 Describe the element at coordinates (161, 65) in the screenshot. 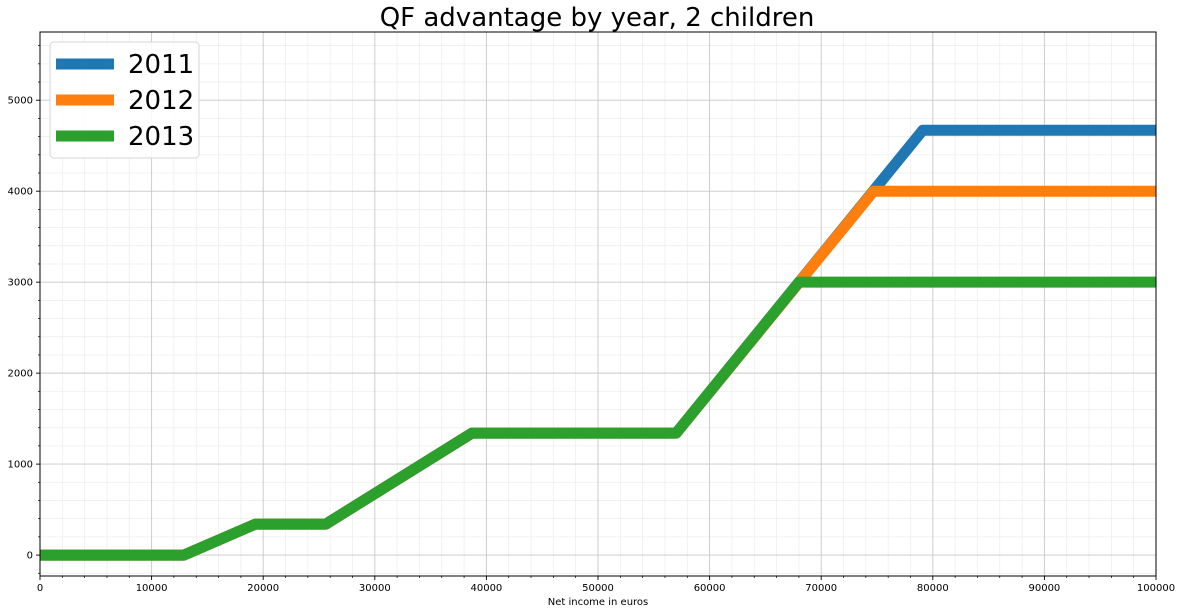

I see `legend-label-2011: 2011` at that location.